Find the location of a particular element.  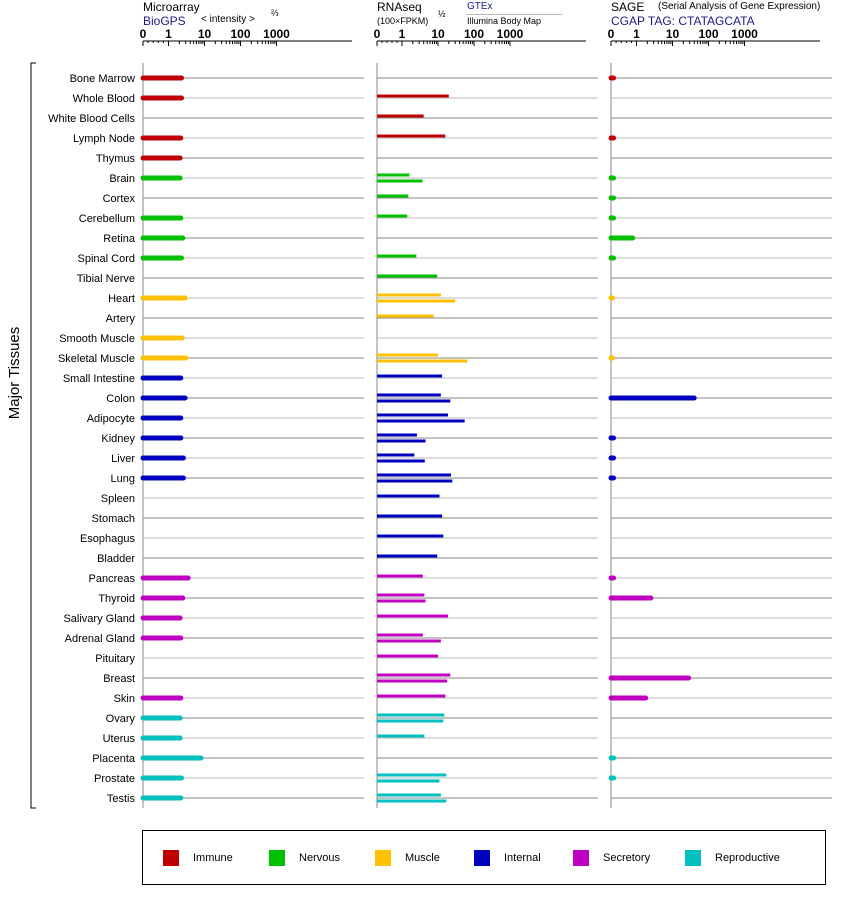

rnaseq-gtex-bar-breast is located at coordinates (414, 675).